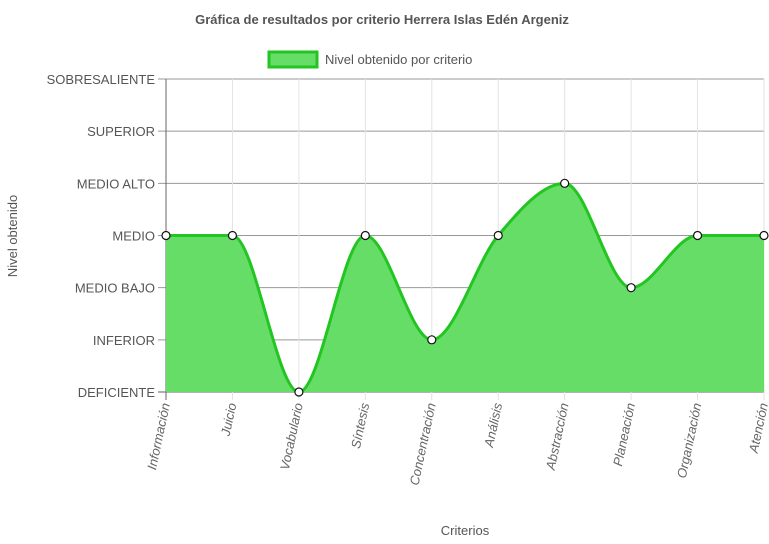 The image size is (769, 544). I want to click on y-tick-label: SUPERIOR, so click(121, 131).